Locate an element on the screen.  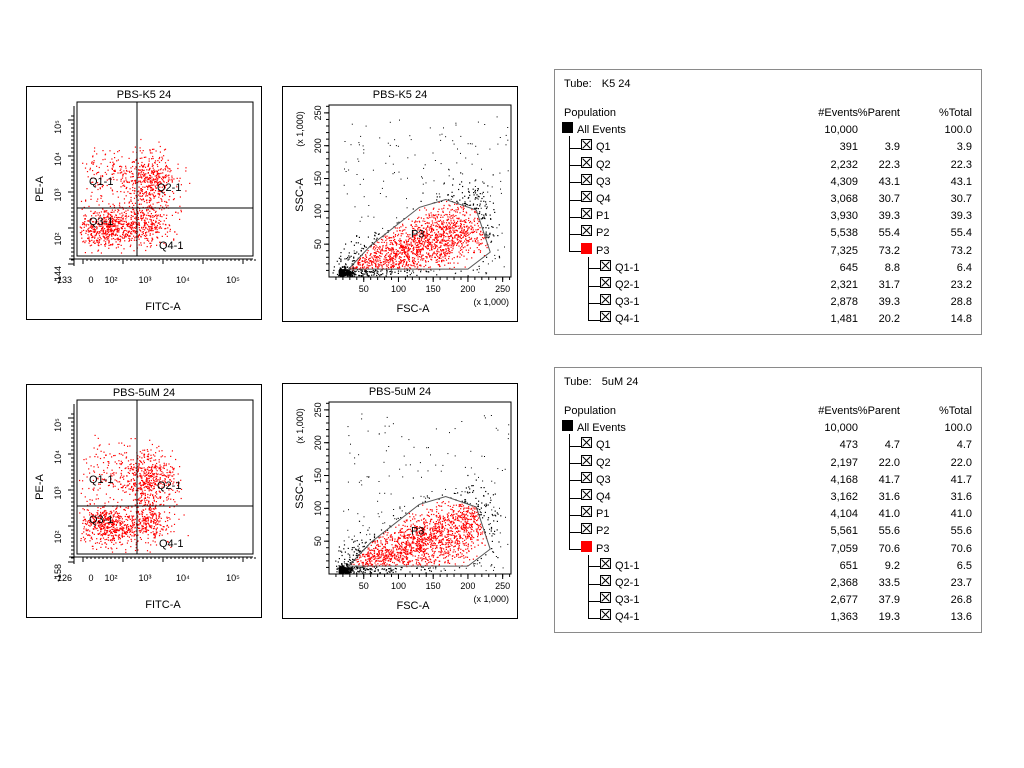
table-row: P1 3,930 39.3 39.3 is located at coordinates (768, 216).